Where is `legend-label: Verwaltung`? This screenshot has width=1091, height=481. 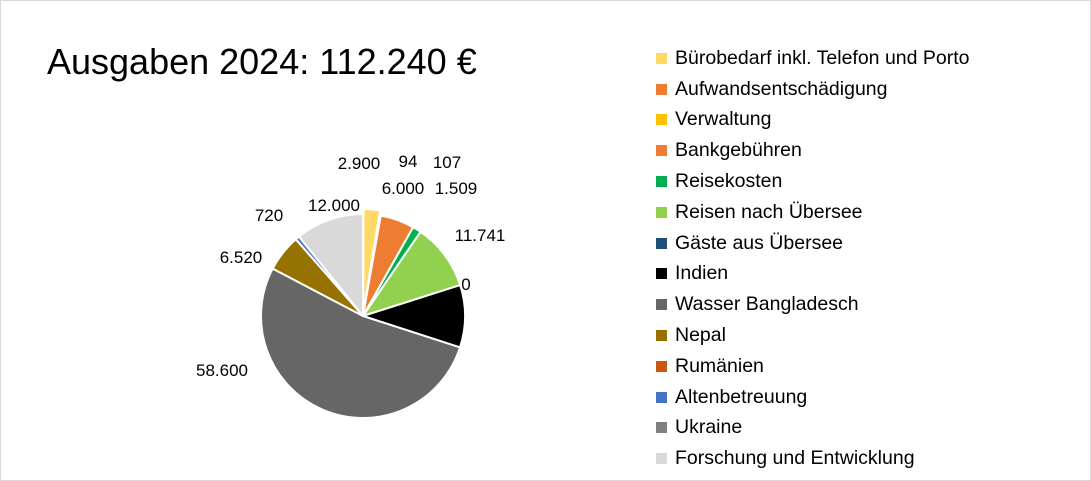 legend-label: Verwaltung is located at coordinates (723, 119).